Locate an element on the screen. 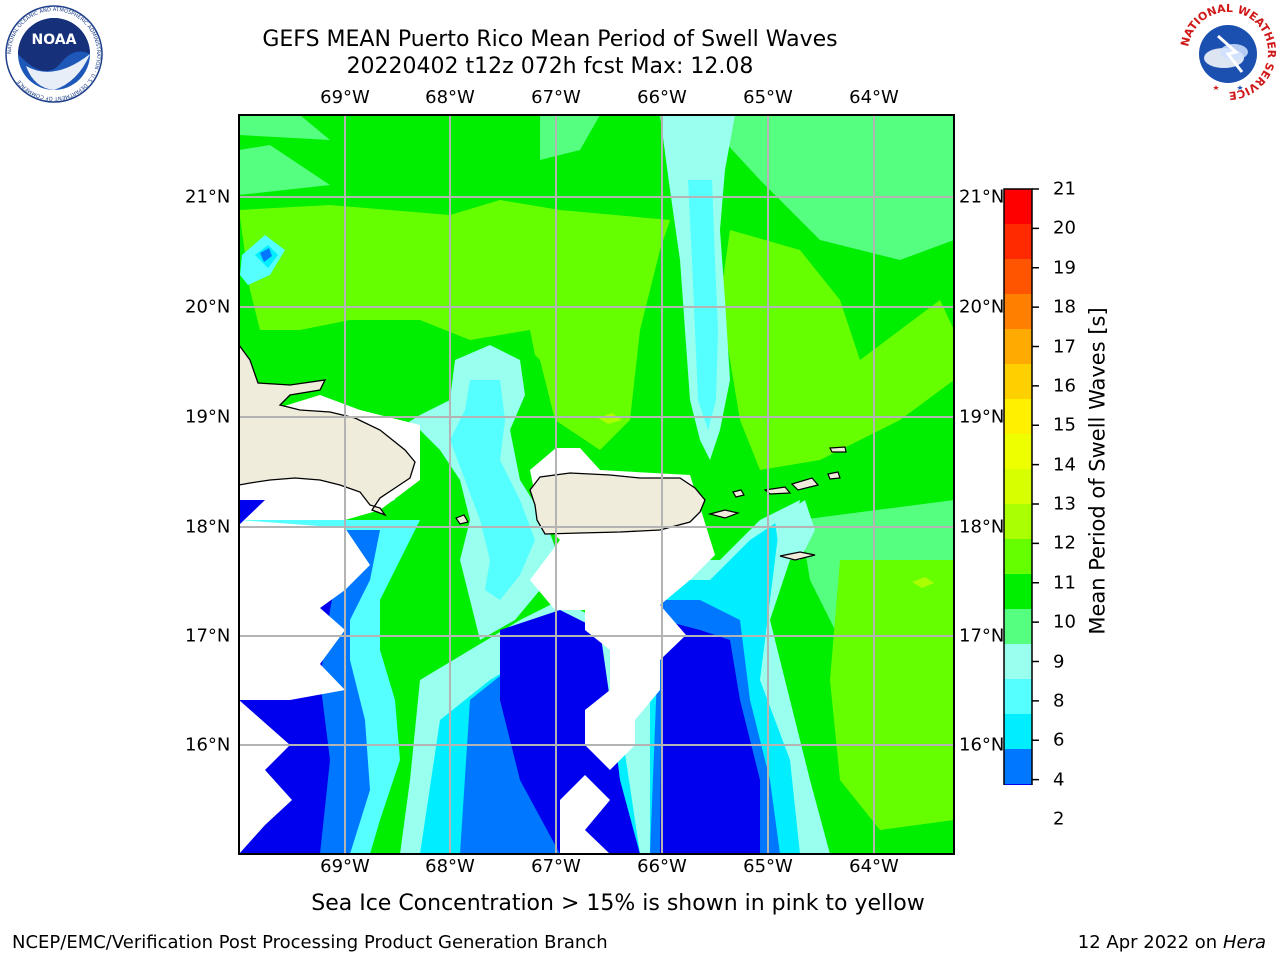  lat-tick-left: 20°N is located at coordinates (208, 307).